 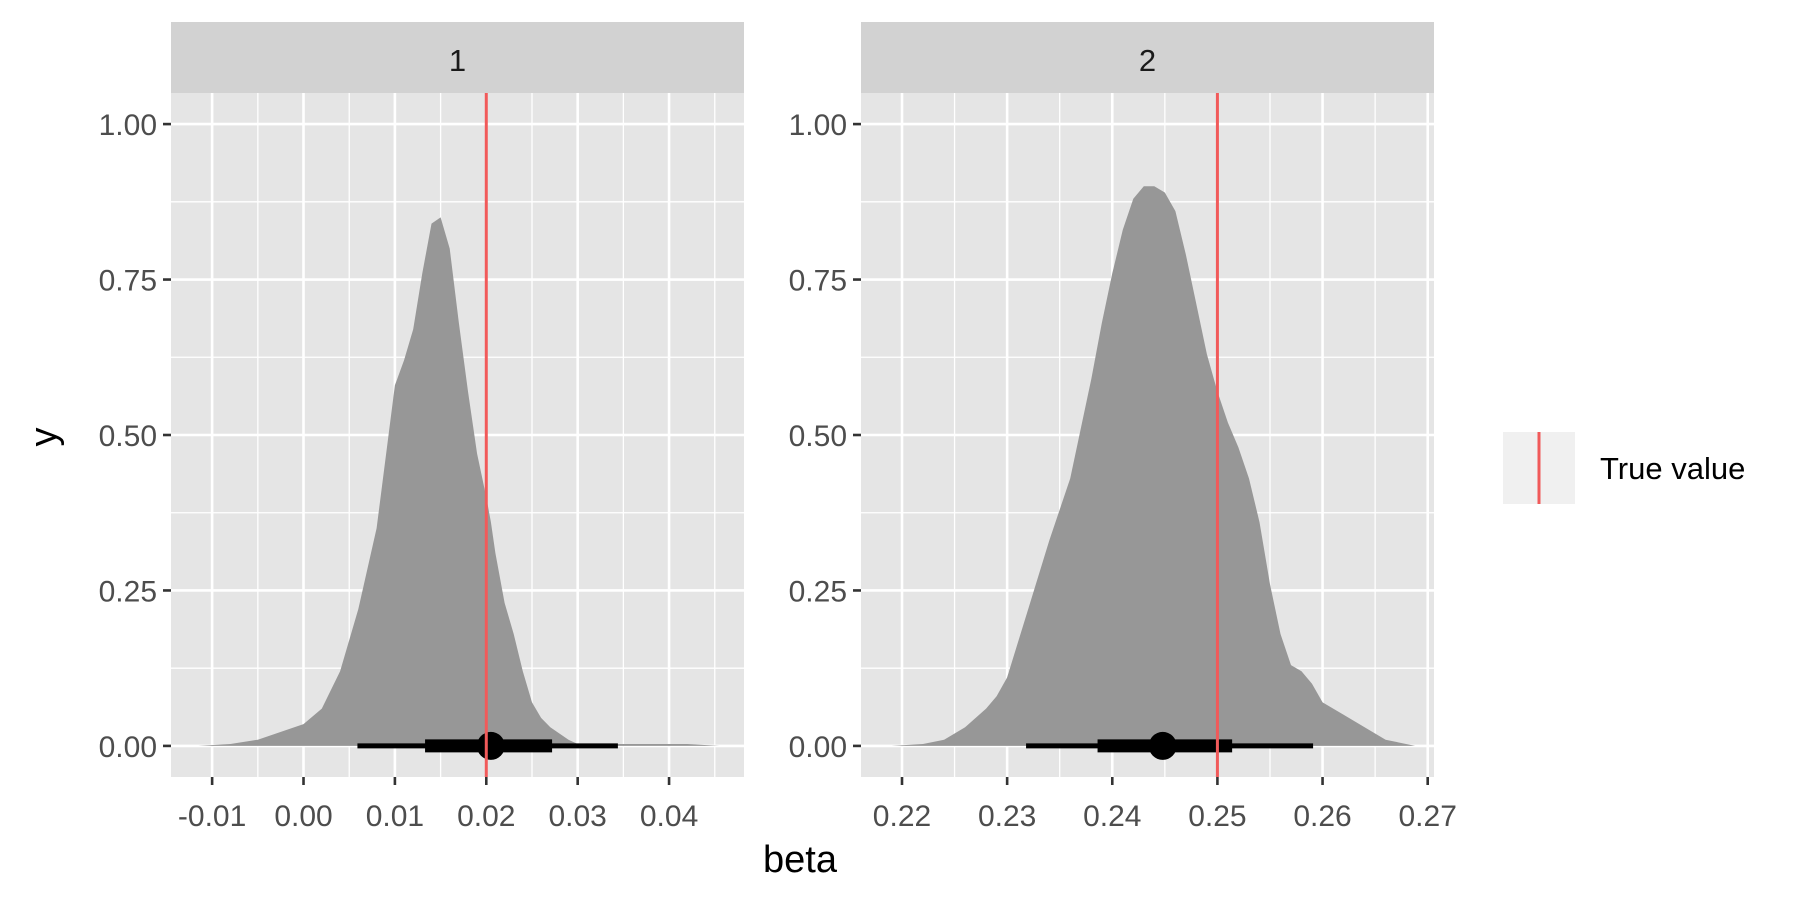 I want to click on x-tick-label: 0.22, so click(x=902, y=816).